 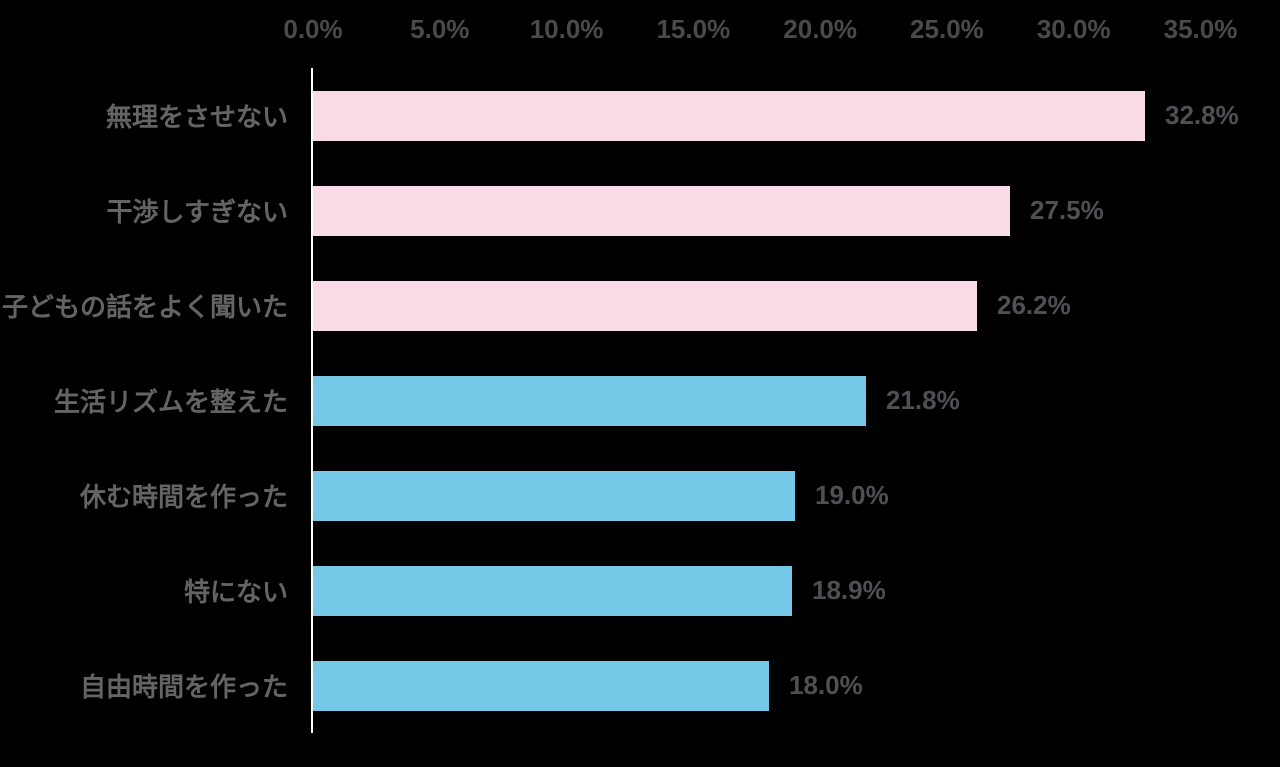 I want to click on category-label: 自由時間を作った, so click(x=183, y=687).